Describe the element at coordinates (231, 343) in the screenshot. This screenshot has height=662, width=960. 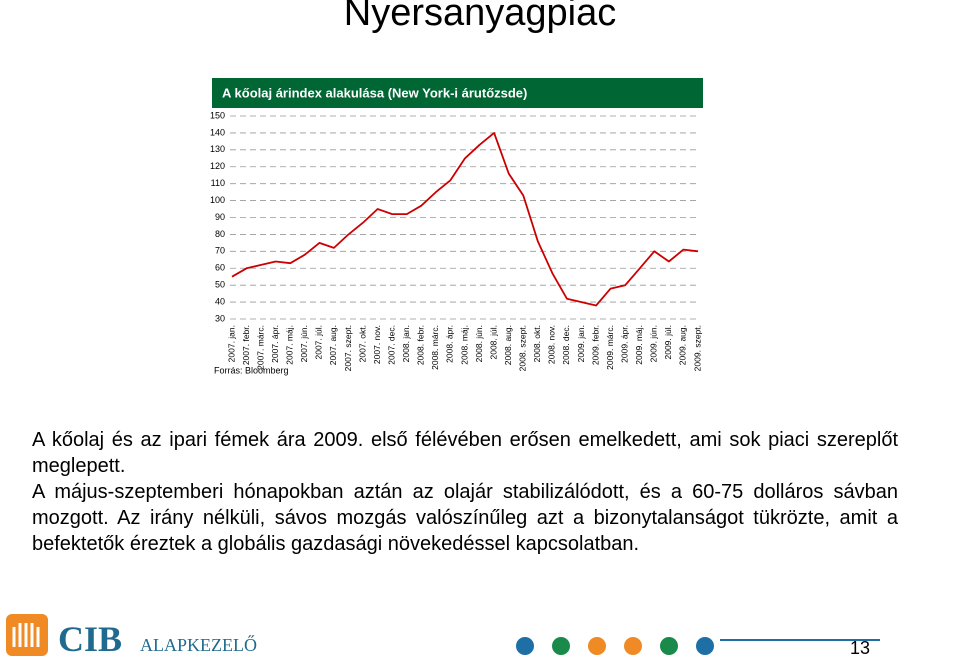
I see `x-tick-label: 2007. jan.` at that location.